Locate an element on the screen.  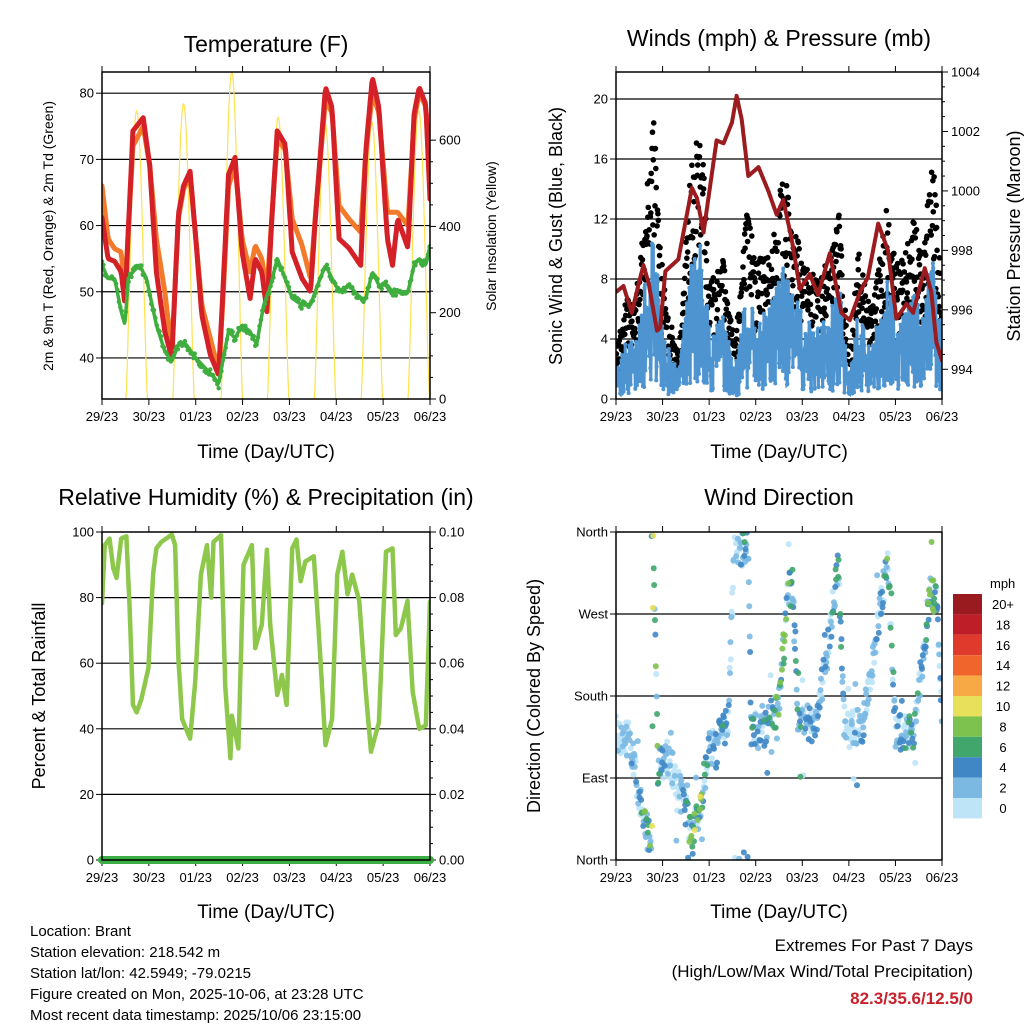
x-tick-label: 30/23 is located at coordinates (149, 416).